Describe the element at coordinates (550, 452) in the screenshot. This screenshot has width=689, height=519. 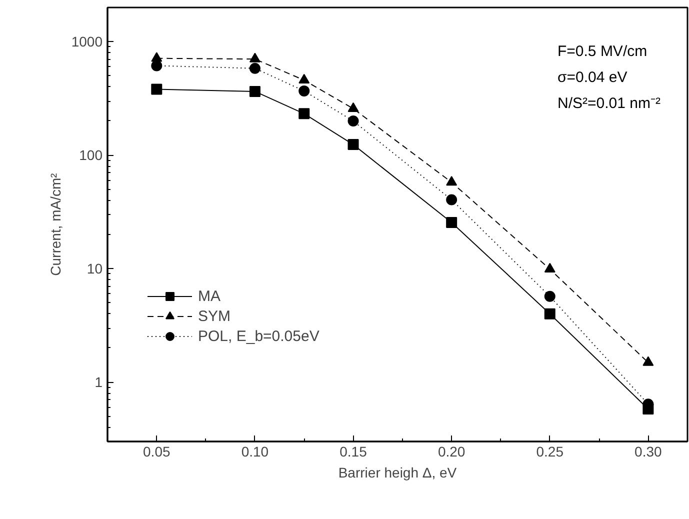
I see `x-tick-label: 0.25` at that location.